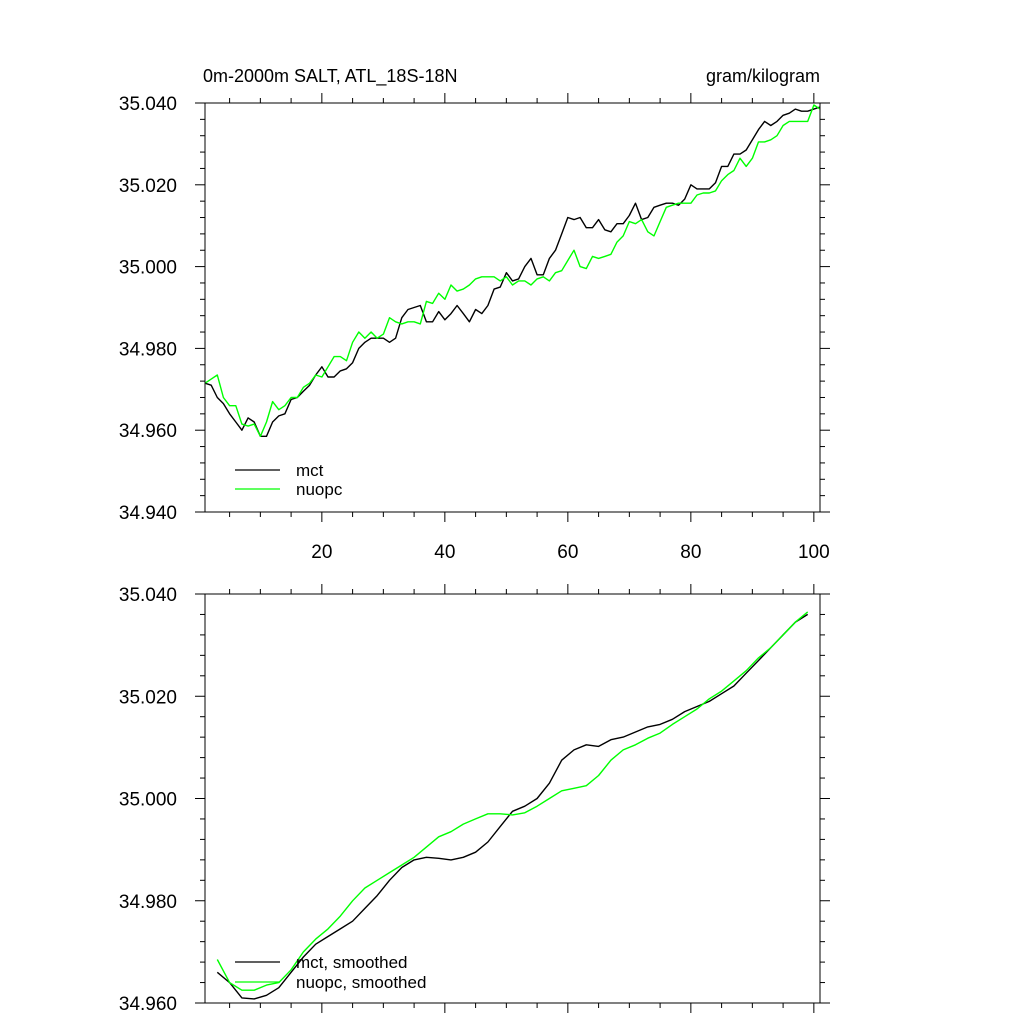 Image resolution: width=1024 pixels, height=1024 pixels. I want to click on x-tick-label: 40, so click(444, 552).